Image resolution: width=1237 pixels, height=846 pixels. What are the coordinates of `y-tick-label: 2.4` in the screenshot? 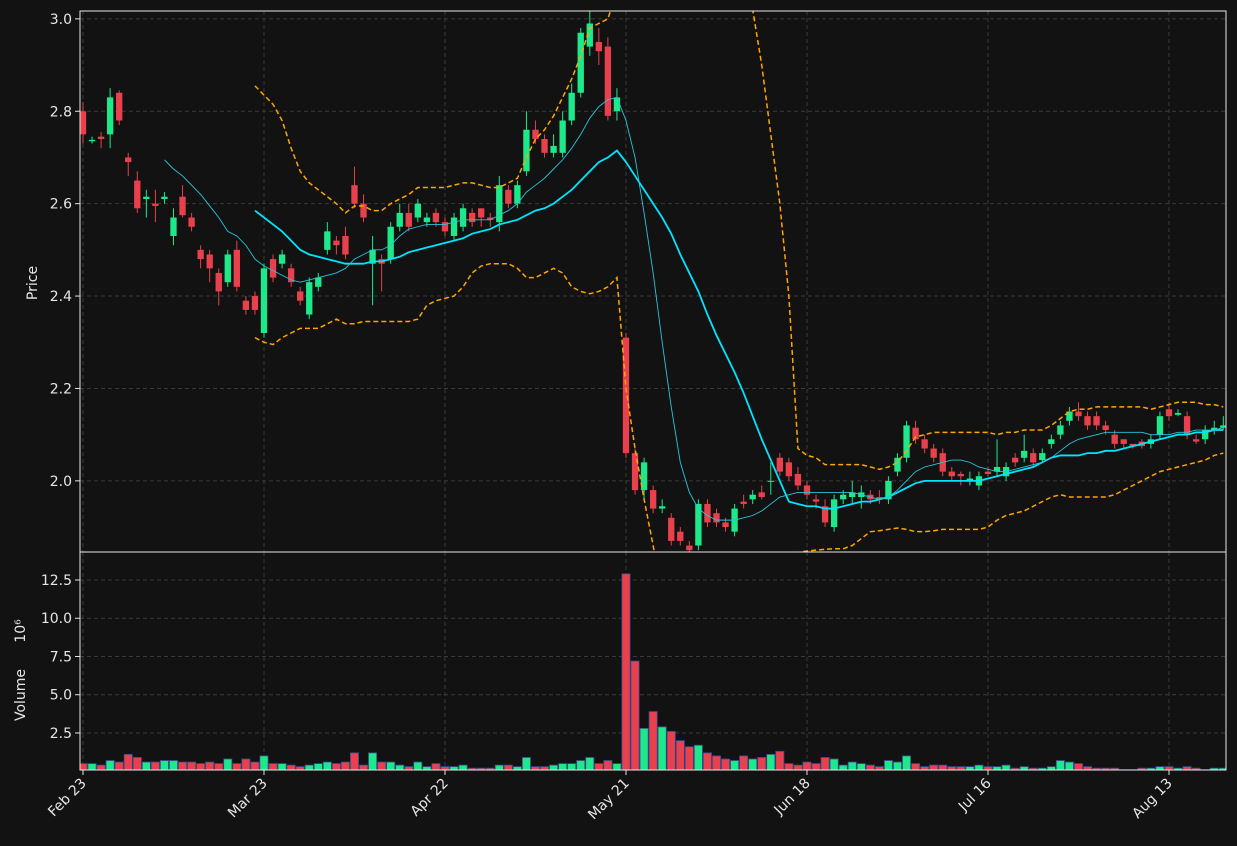 It's located at (61, 297).